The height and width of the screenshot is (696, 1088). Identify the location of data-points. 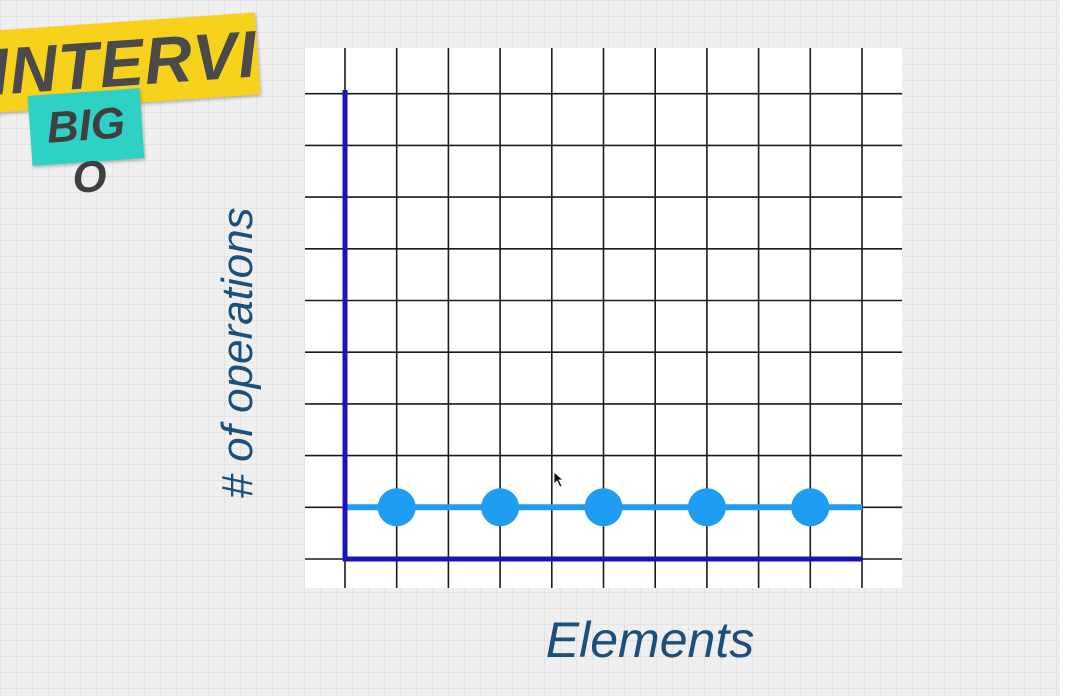
(603, 507).